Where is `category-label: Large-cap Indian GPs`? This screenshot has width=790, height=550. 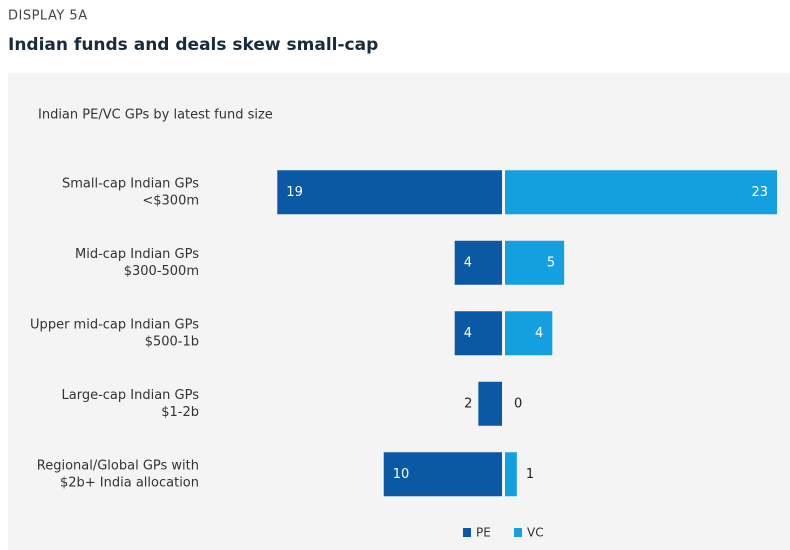 category-label: Large-cap Indian GPs is located at coordinates (131, 395).